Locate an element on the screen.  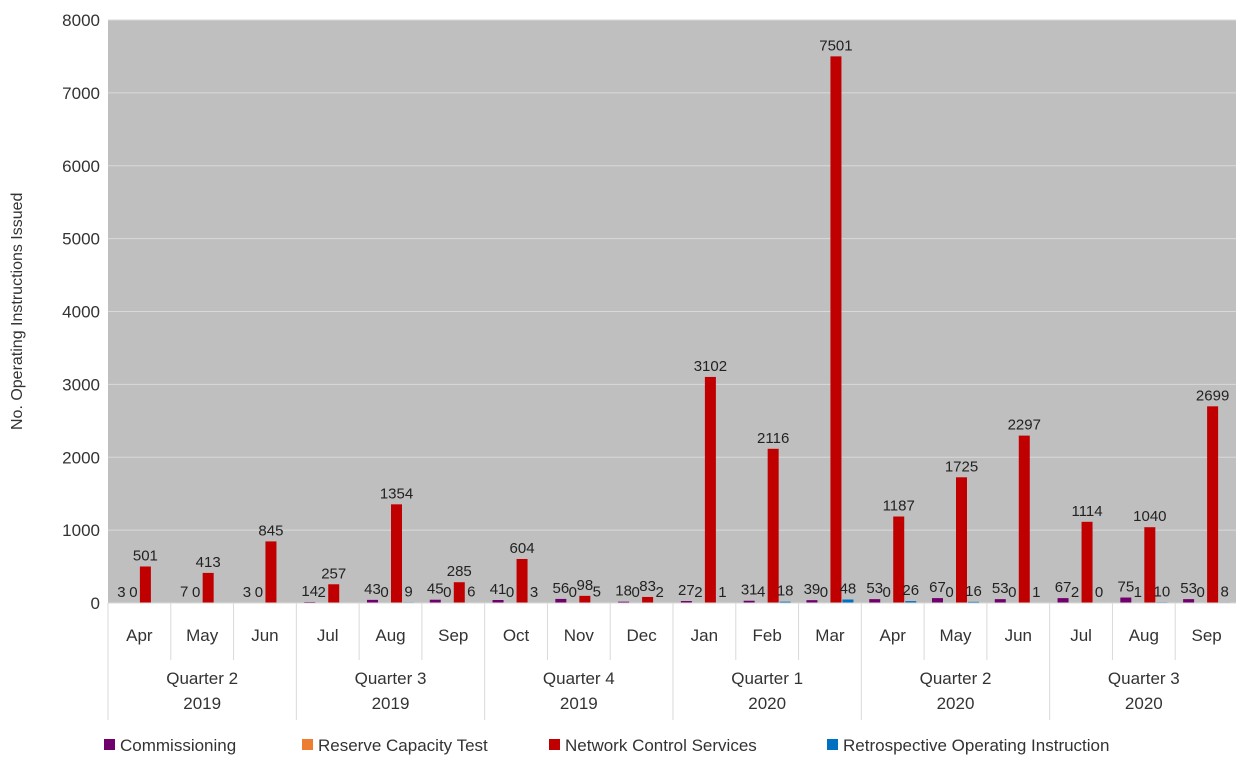
y-tick-label: 0 is located at coordinates (95, 603).